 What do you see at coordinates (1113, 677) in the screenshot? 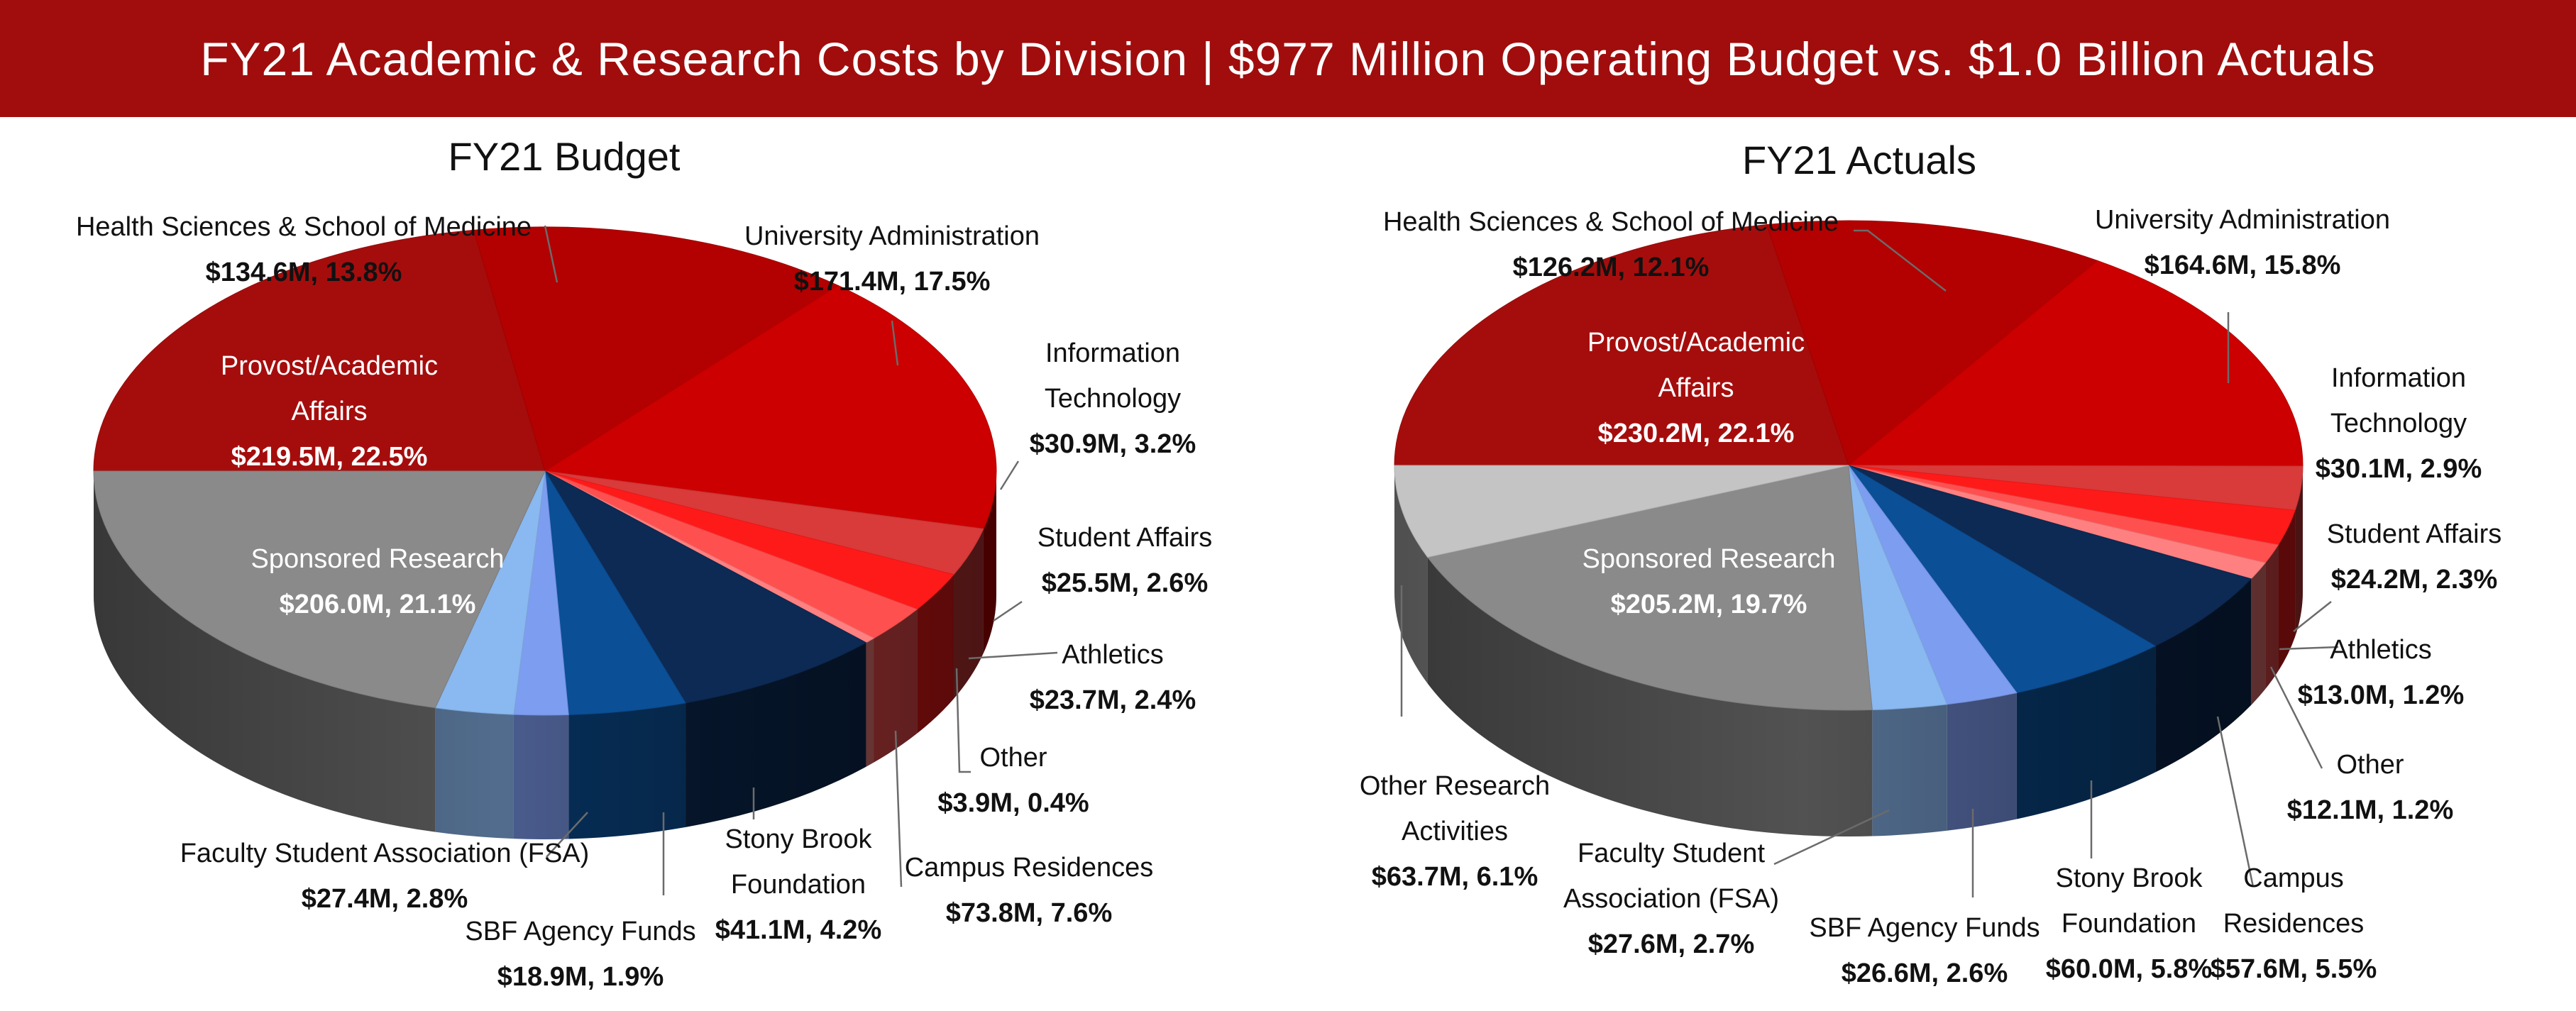
I see `label-athletics: Athletics $23.7M, 2.4%` at bounding box center [1113, 677].